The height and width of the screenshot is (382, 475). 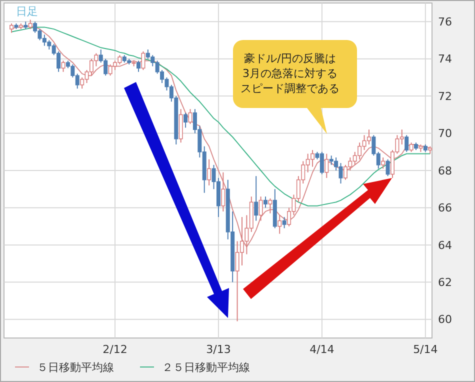 What do you see at coordinates (27, 11) in the screenshot?
I see `chart-title: 日足` at bounding box center [27, 11].